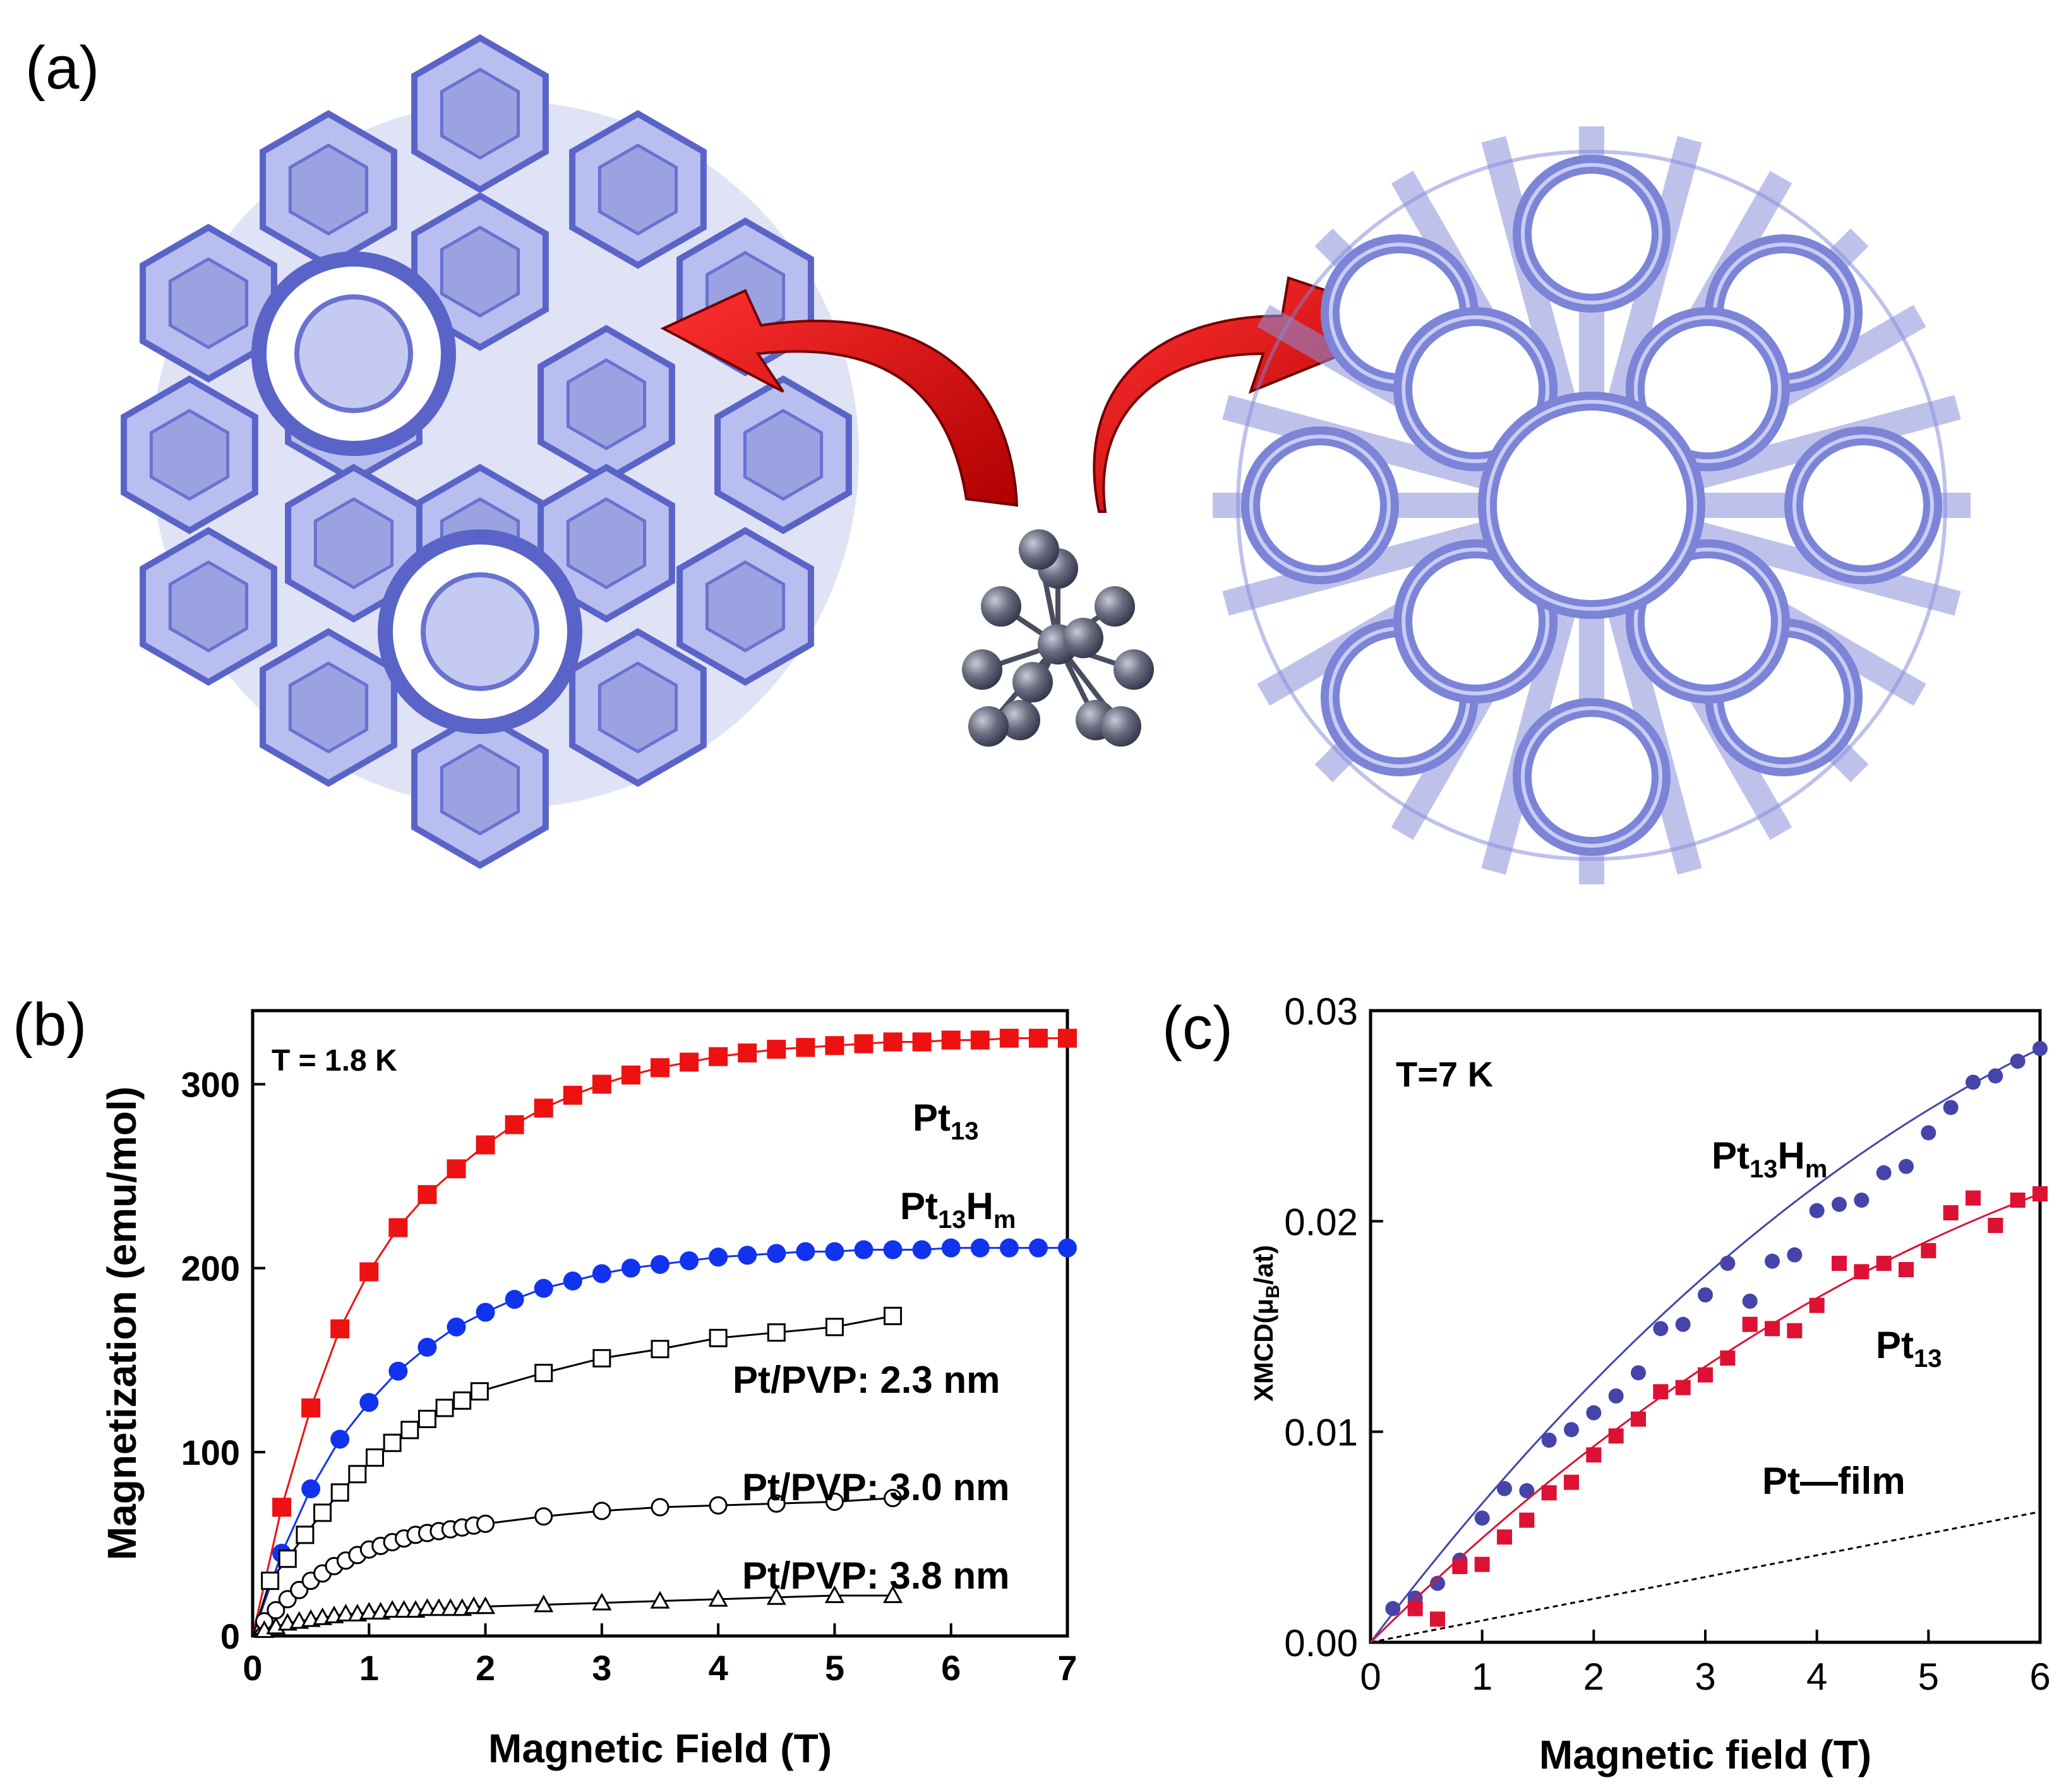 Image resolution: width=2059 pixels, height=1792 pixels. Describe the element at coordinates (1834, 1481) in the screenshot. I see `pt-film-label: Pt—film` at that location.